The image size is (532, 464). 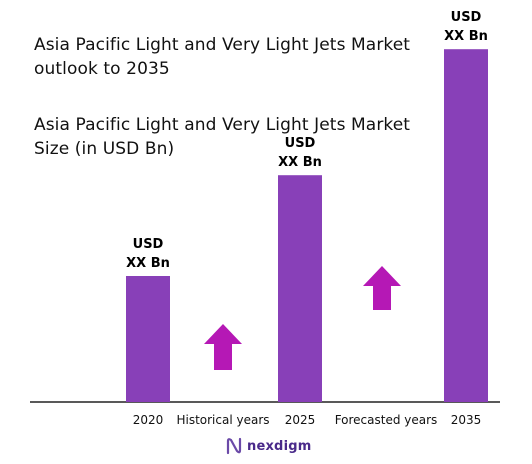 I want to click on x-tick-label-2035: 2035, so click(x=466, y=420).